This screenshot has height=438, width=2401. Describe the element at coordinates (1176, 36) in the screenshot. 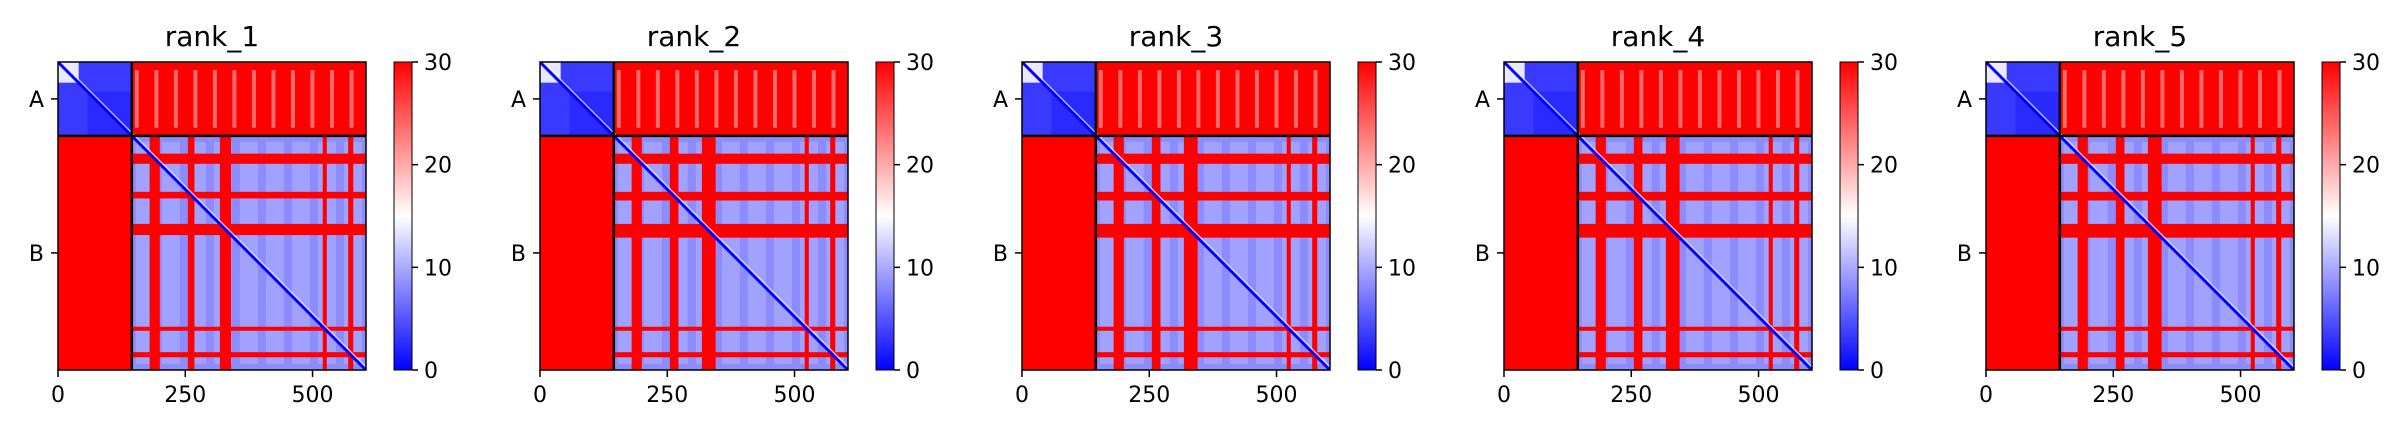

I see `chart-title: rank_3` at that location.